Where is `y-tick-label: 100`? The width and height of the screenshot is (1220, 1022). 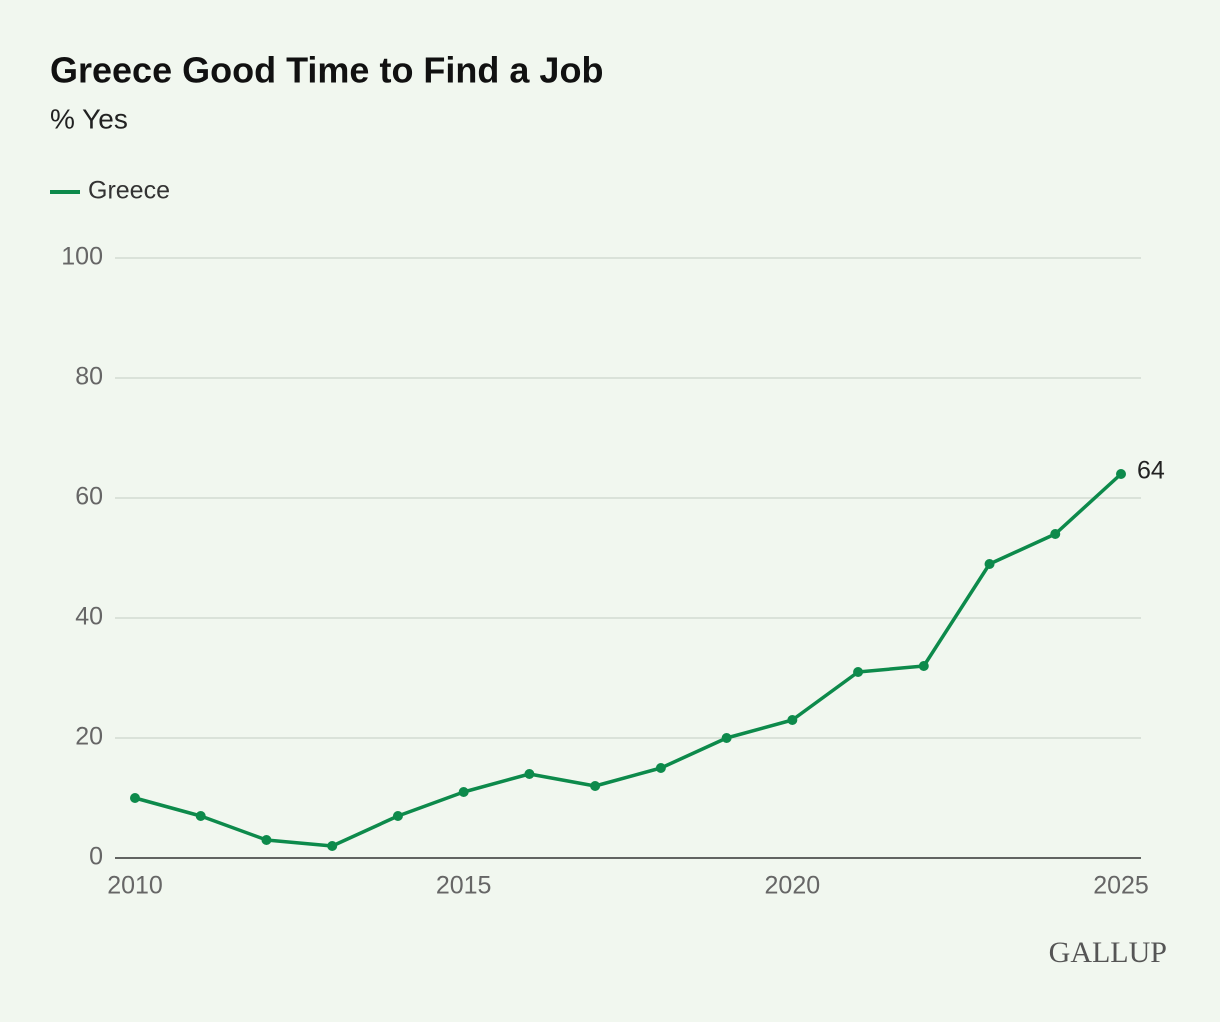 y-tick-label: 100 is located at coordinates (82, 257).